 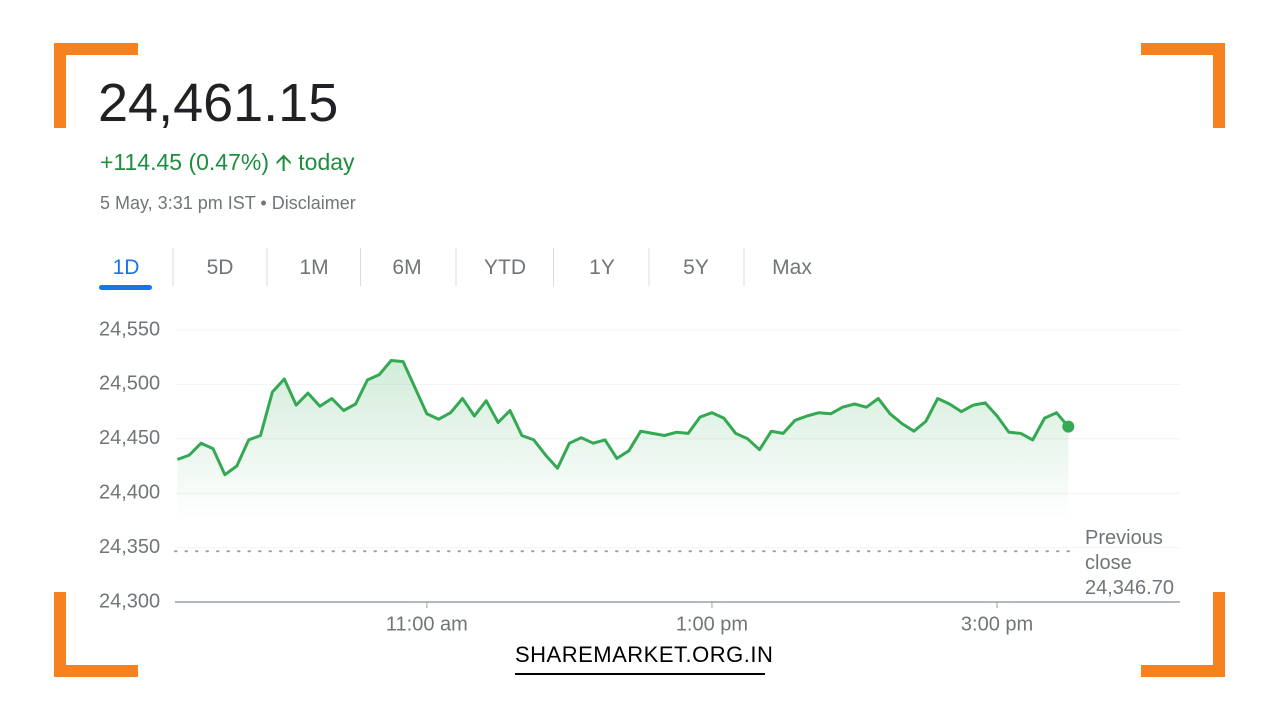 What do you see at coordinates (129, 547) in the screenshot?
I see `y-tick-label: 24,350` at bounding box center [129, 547].